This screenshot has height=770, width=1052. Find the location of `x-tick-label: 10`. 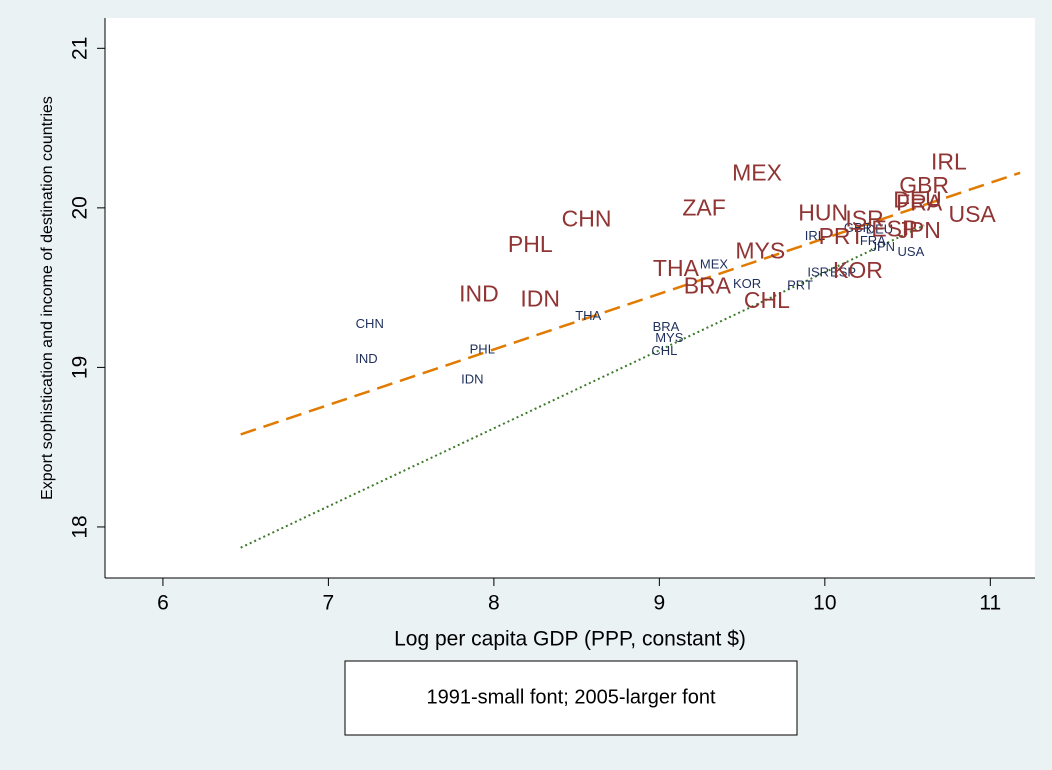

x-tick-label: 10 is located at coordinates (824, 603).